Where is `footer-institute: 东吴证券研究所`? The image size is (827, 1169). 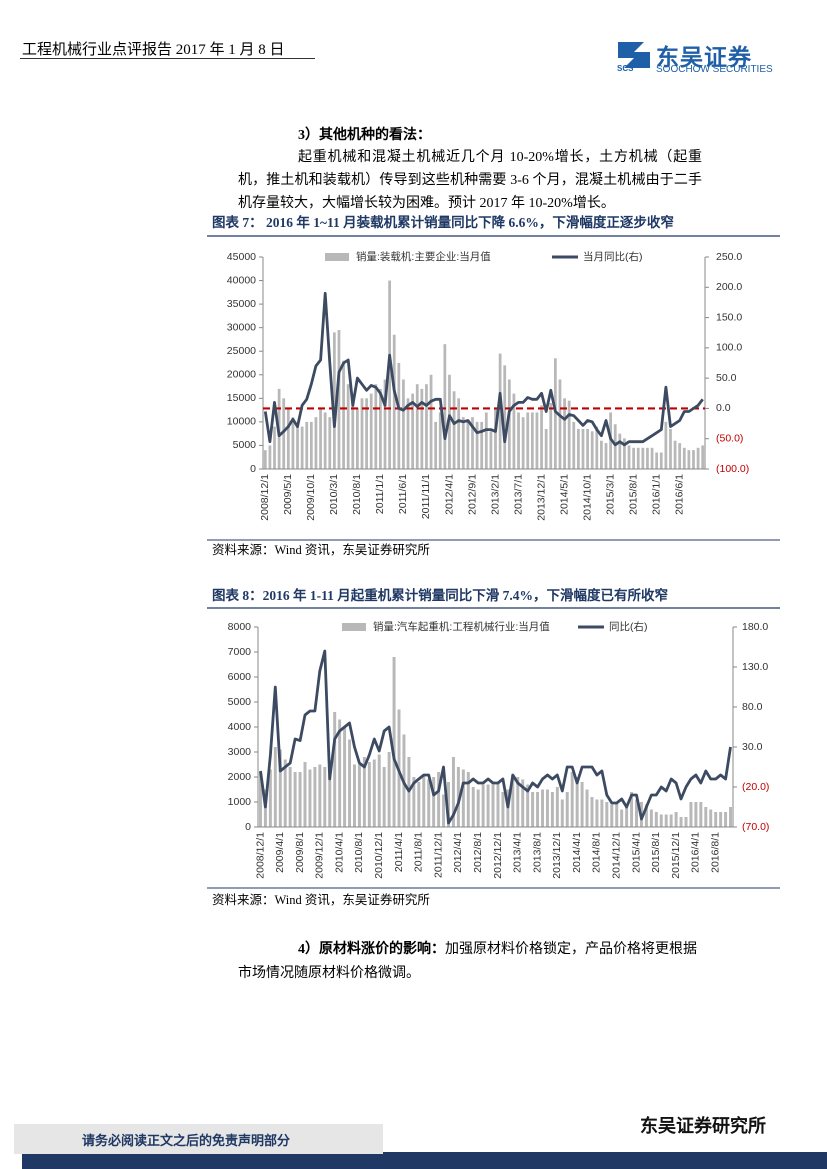
footer-institute: 东吴证券研究所 is located at coordinates (703, 1126).